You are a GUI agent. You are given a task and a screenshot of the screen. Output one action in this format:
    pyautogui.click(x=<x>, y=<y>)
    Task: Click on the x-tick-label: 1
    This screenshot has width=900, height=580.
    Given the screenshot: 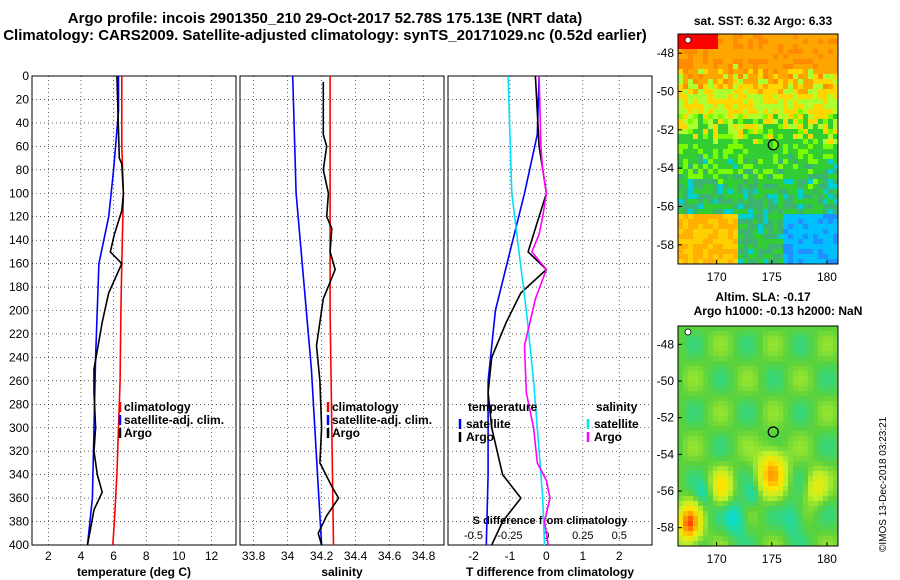 What is the action you would take?
    pyautogui.click(x=582, y=556)
    